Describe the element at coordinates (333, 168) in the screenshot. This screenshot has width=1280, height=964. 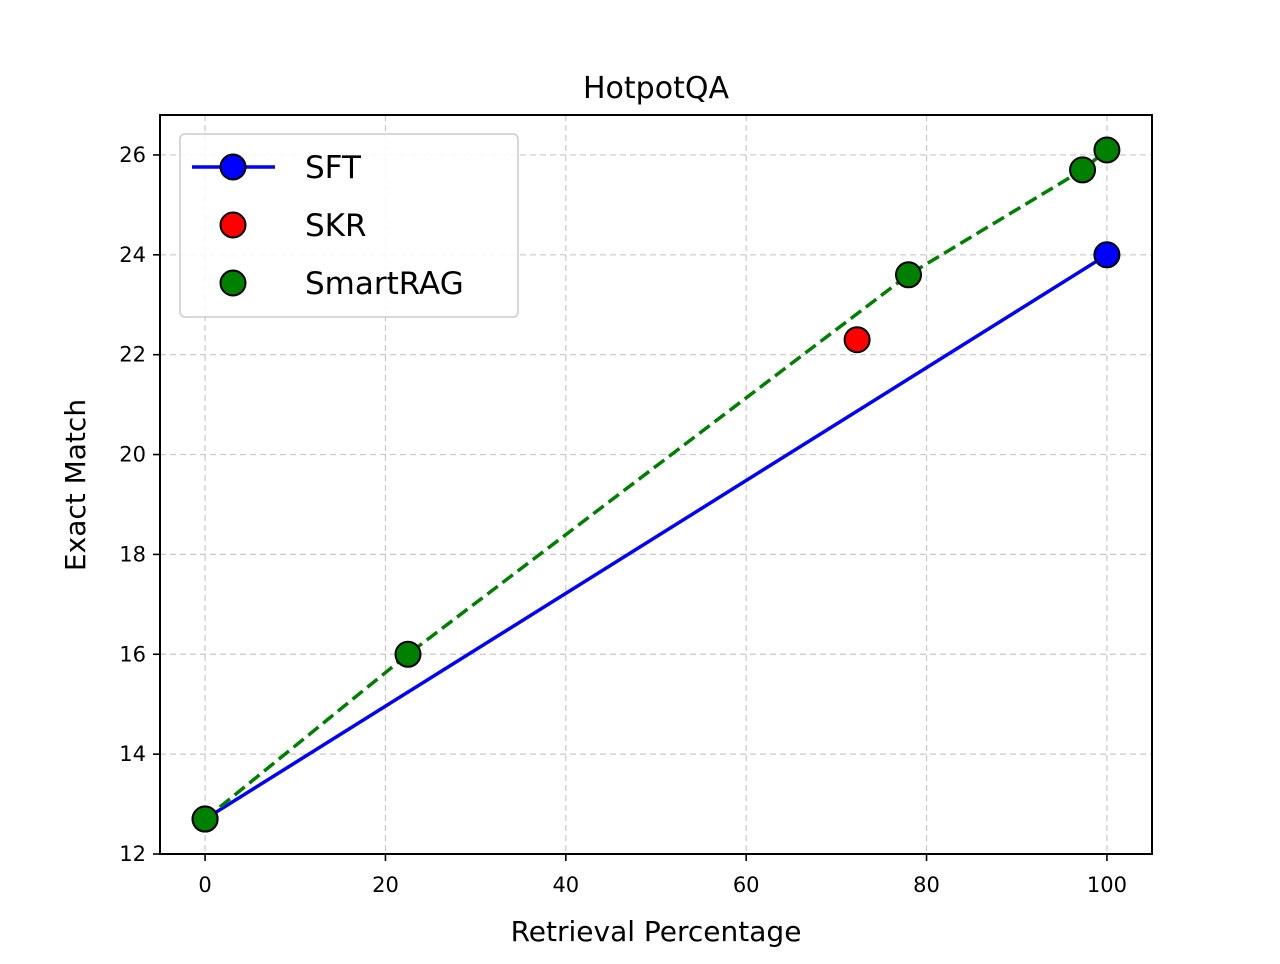
I see `legend-label-sft: SFT` at that location.